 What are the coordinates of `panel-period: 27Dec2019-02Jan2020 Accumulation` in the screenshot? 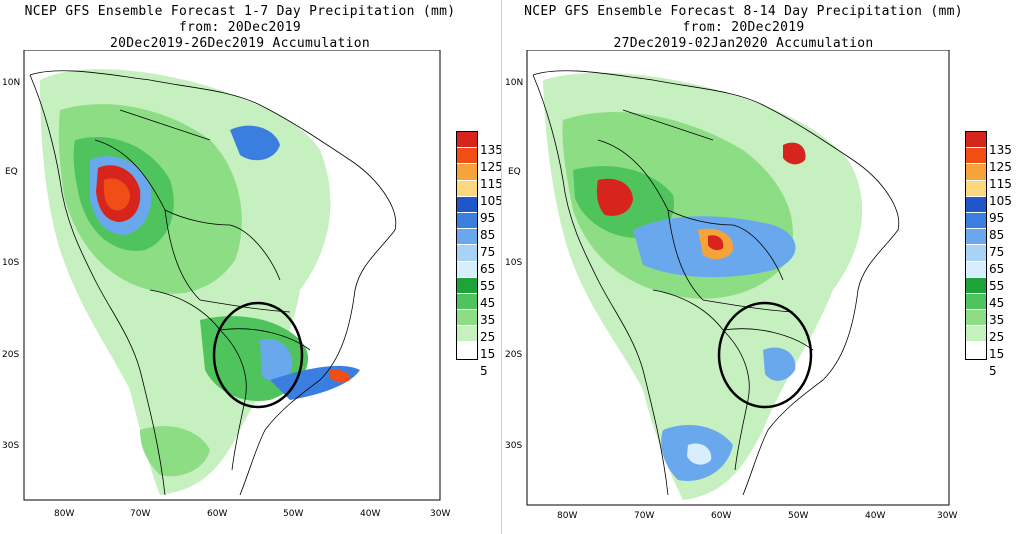 It's located at (743, 43).